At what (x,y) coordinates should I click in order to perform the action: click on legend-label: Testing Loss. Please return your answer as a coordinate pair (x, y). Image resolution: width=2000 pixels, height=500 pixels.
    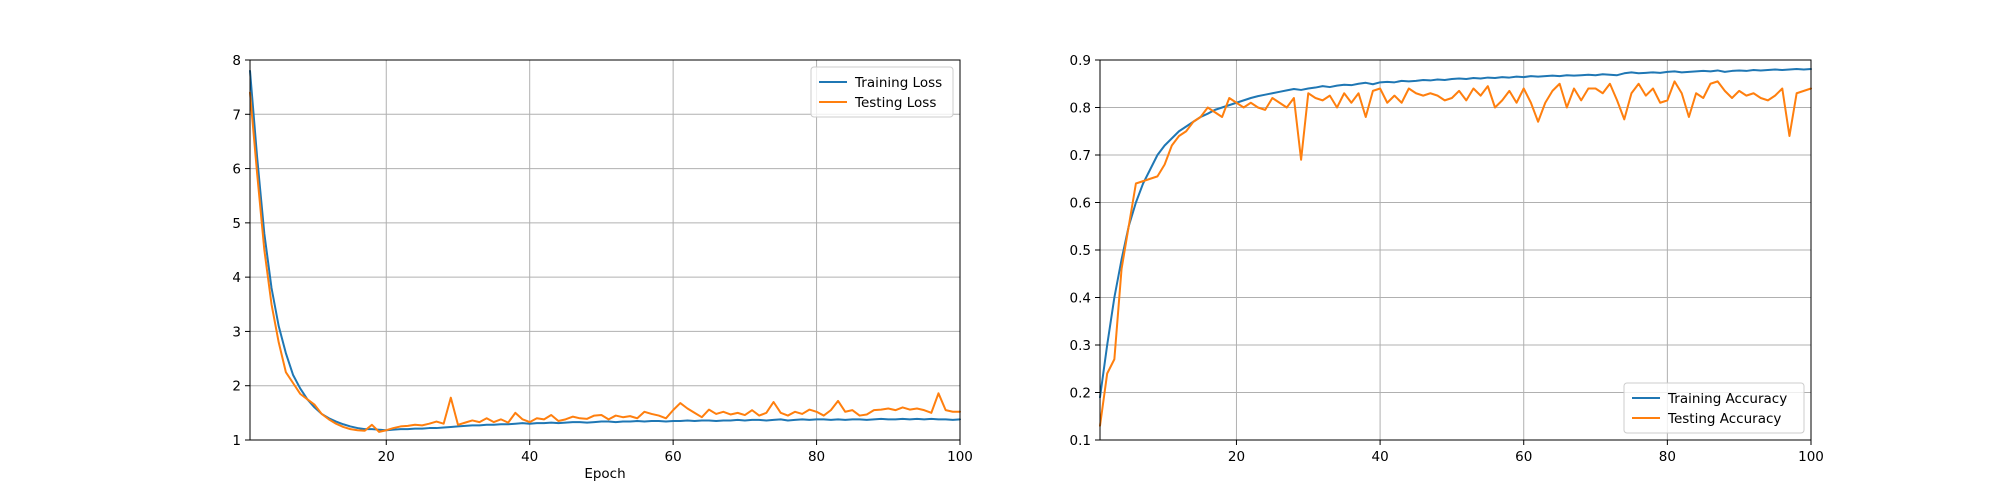
    Looking at the image, I should click on (895, 103).